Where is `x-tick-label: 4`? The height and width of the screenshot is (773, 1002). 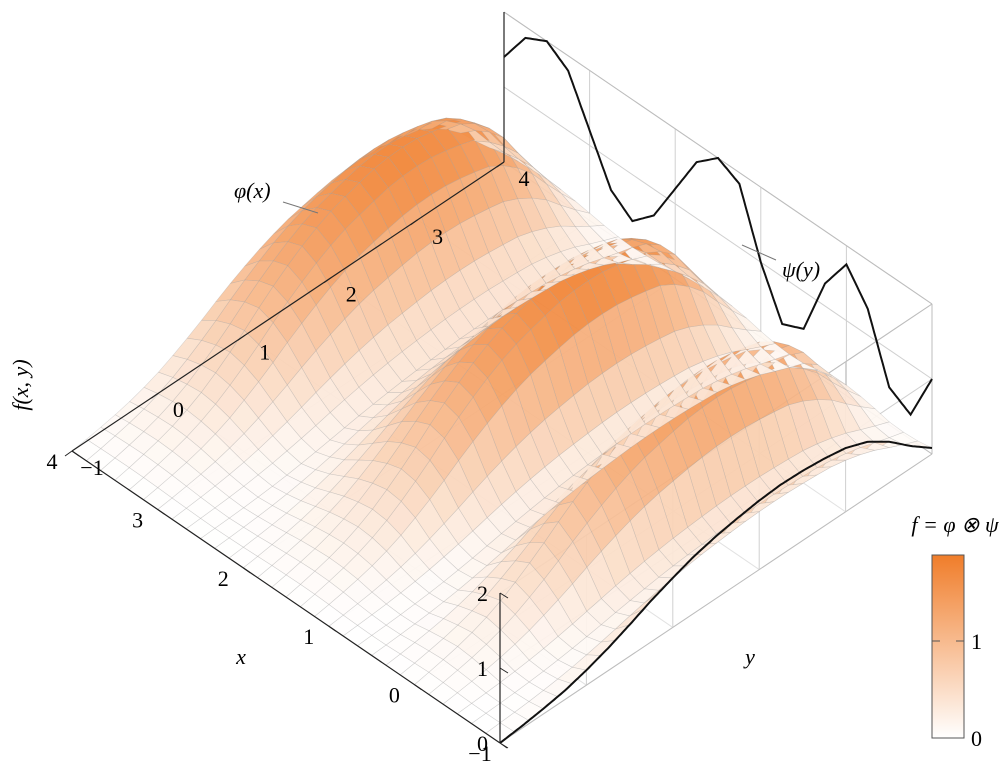
x-tick-label: 4 is located at coordinates (52, 461).